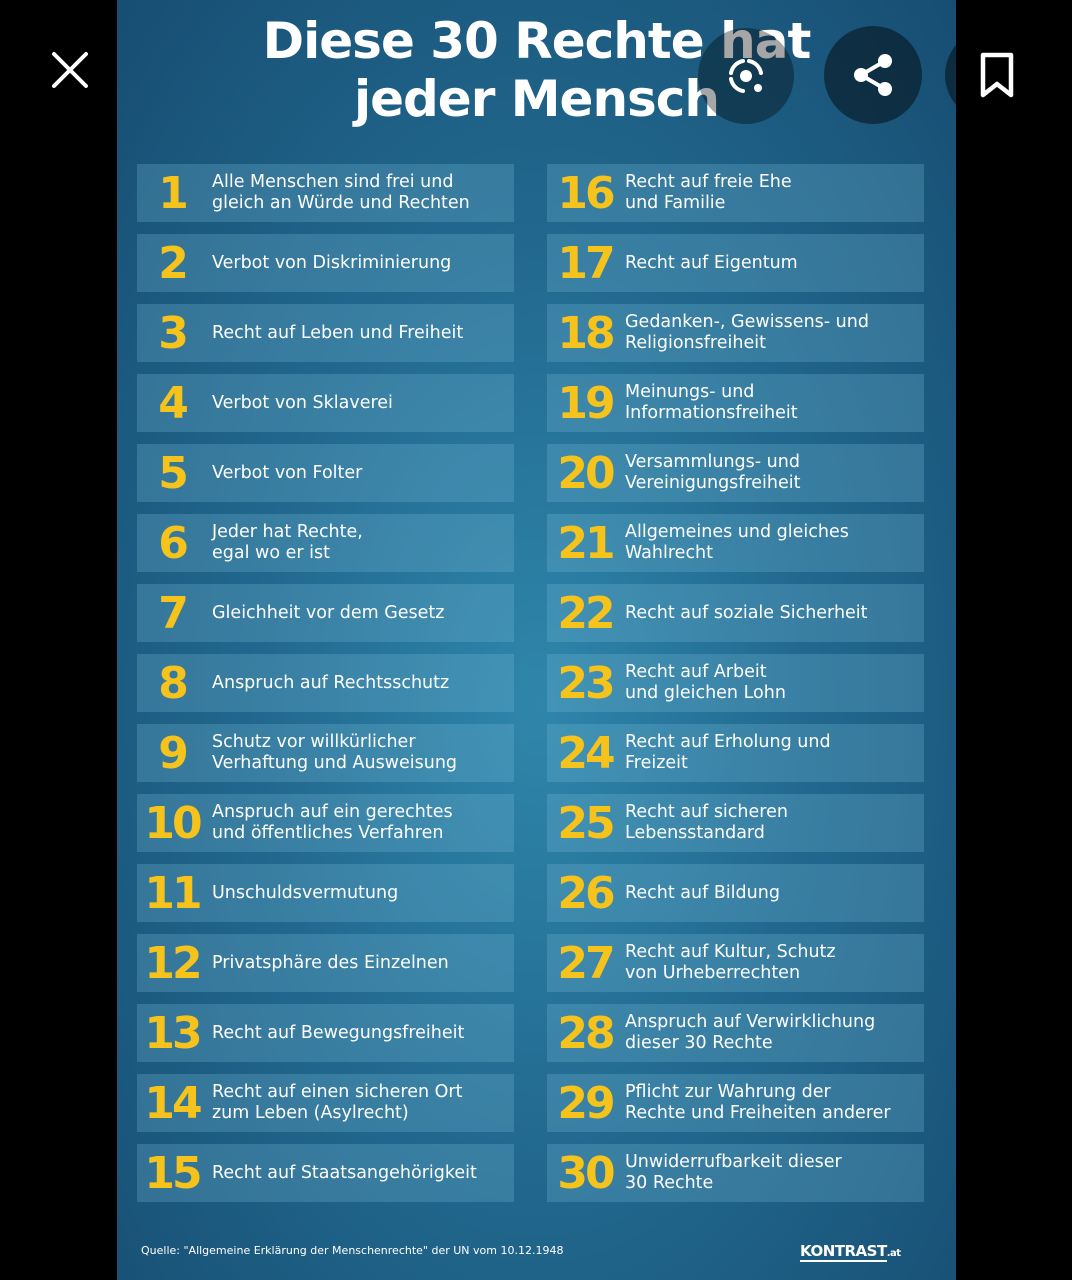 This screenshot has height=1280, width=1072. I want to click on share-button, so click(873, 75).